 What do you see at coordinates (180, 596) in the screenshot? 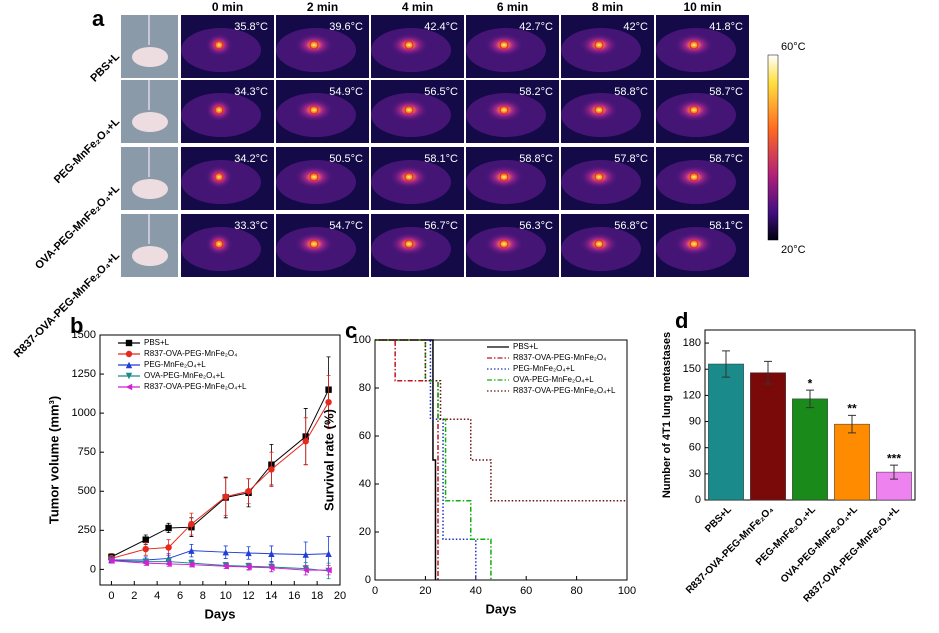
I see `x-tick-label: 6` at bounding box center [180, 596].